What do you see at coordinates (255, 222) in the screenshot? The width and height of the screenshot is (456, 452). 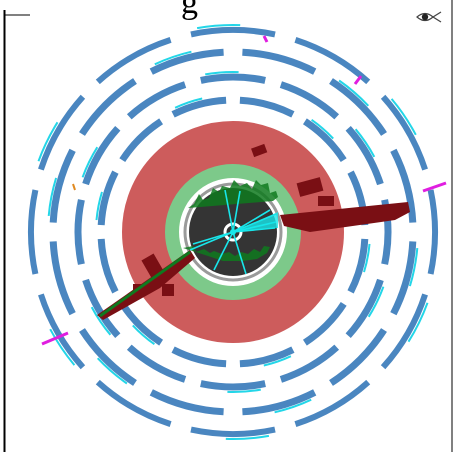 I see `track-fan` at bounding box center [255, 222].